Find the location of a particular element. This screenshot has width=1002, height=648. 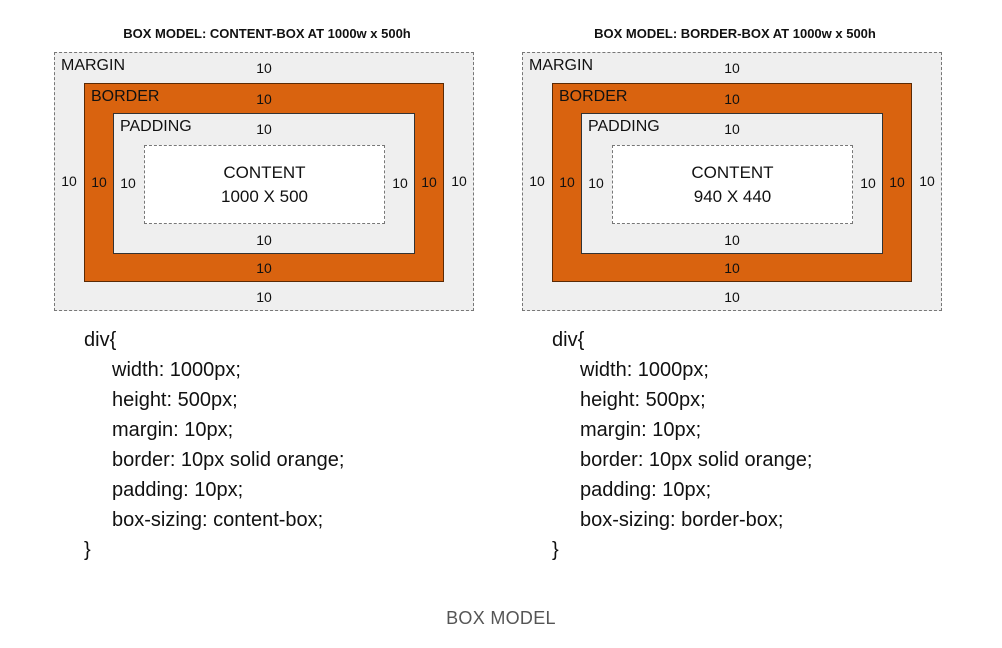

content-size: 940 X 440 is located at coordinates (732, 196).